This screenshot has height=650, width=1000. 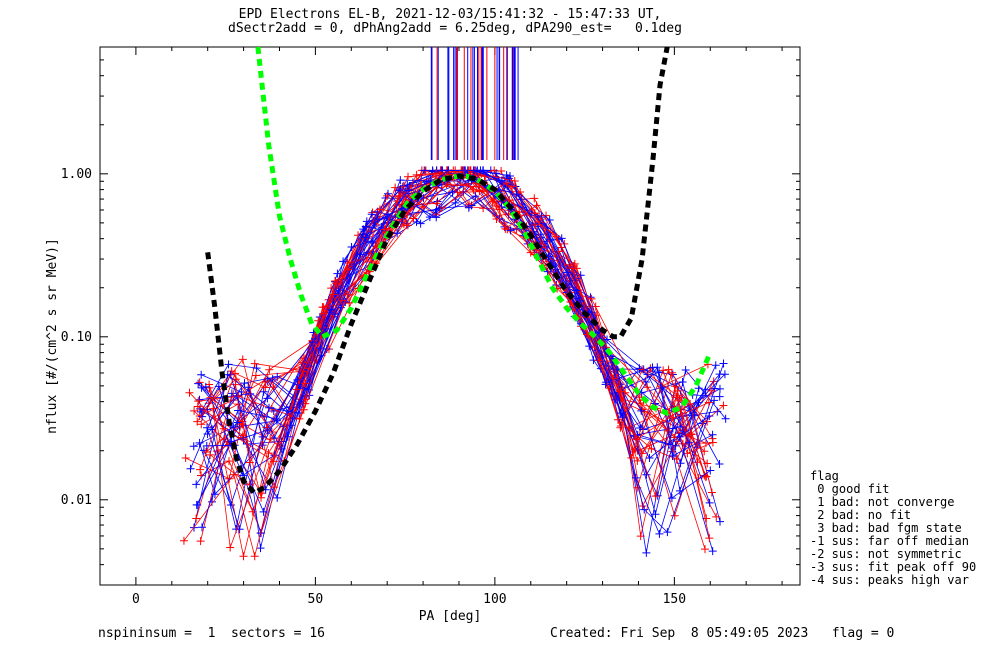 What do you see at coordinates (136, 599) in the screenshot?
I see `x-tick-label: 0` at bounding box center [136, 599].